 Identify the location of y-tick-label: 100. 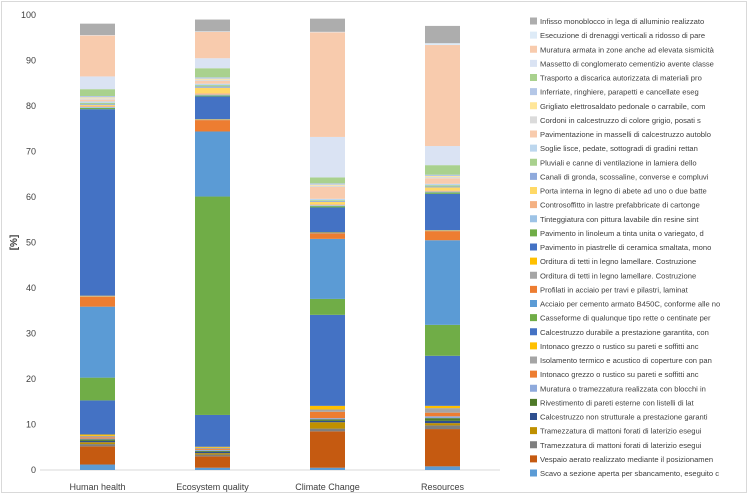
(28, 15).